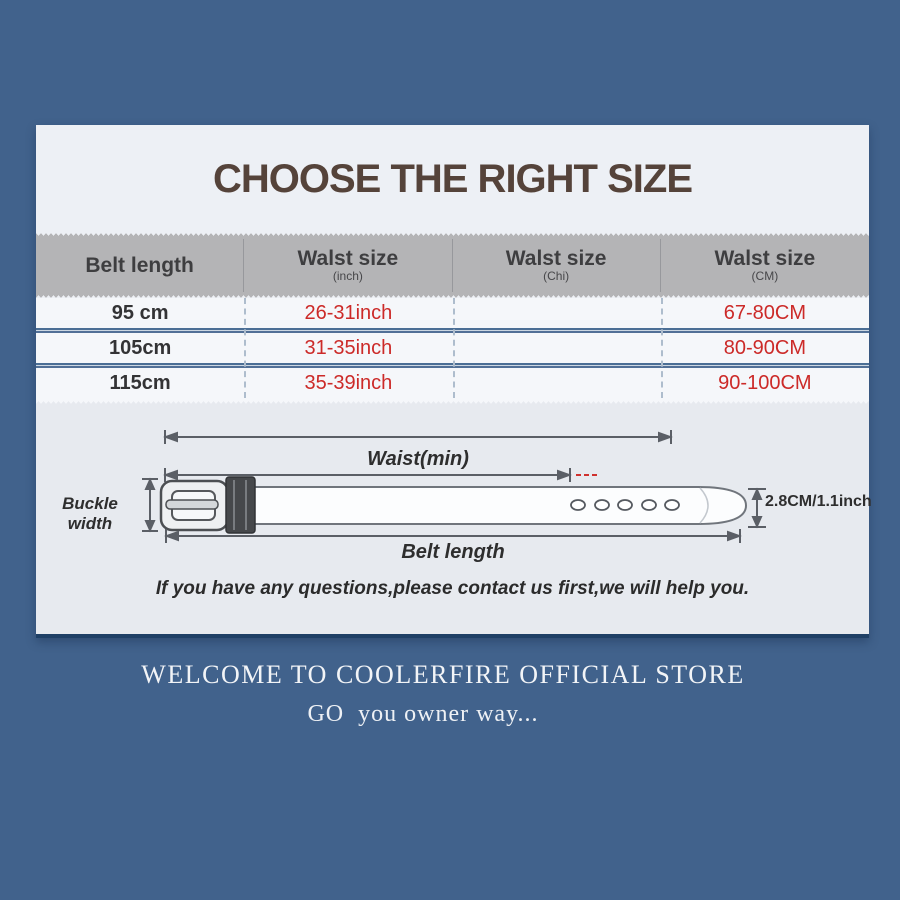 This screenshot has width=900, height=900. I want to click on column-header-unit: (inch), so click(347, 276).